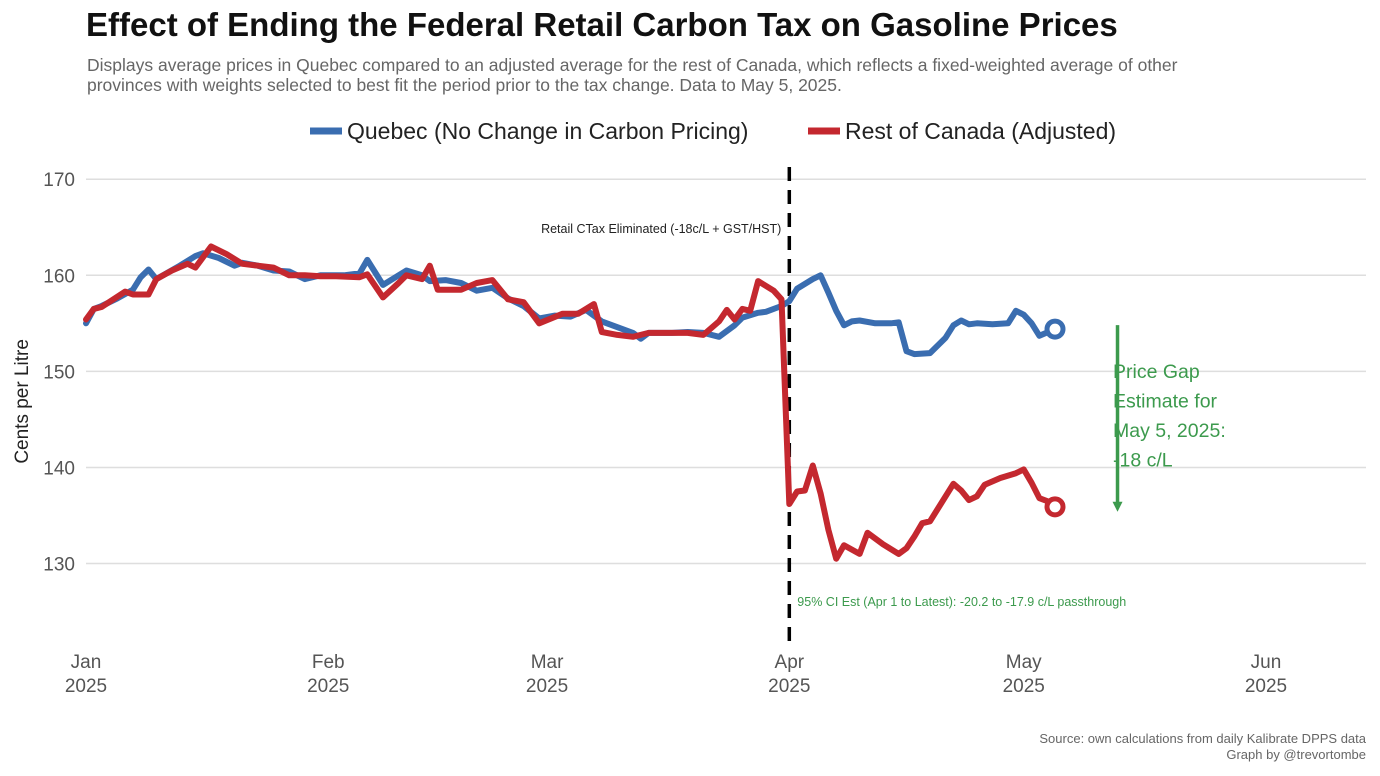 The height and width of the screenshot is (776, 1380). I want to click on y-tick-label: 130, so click(59, 565).